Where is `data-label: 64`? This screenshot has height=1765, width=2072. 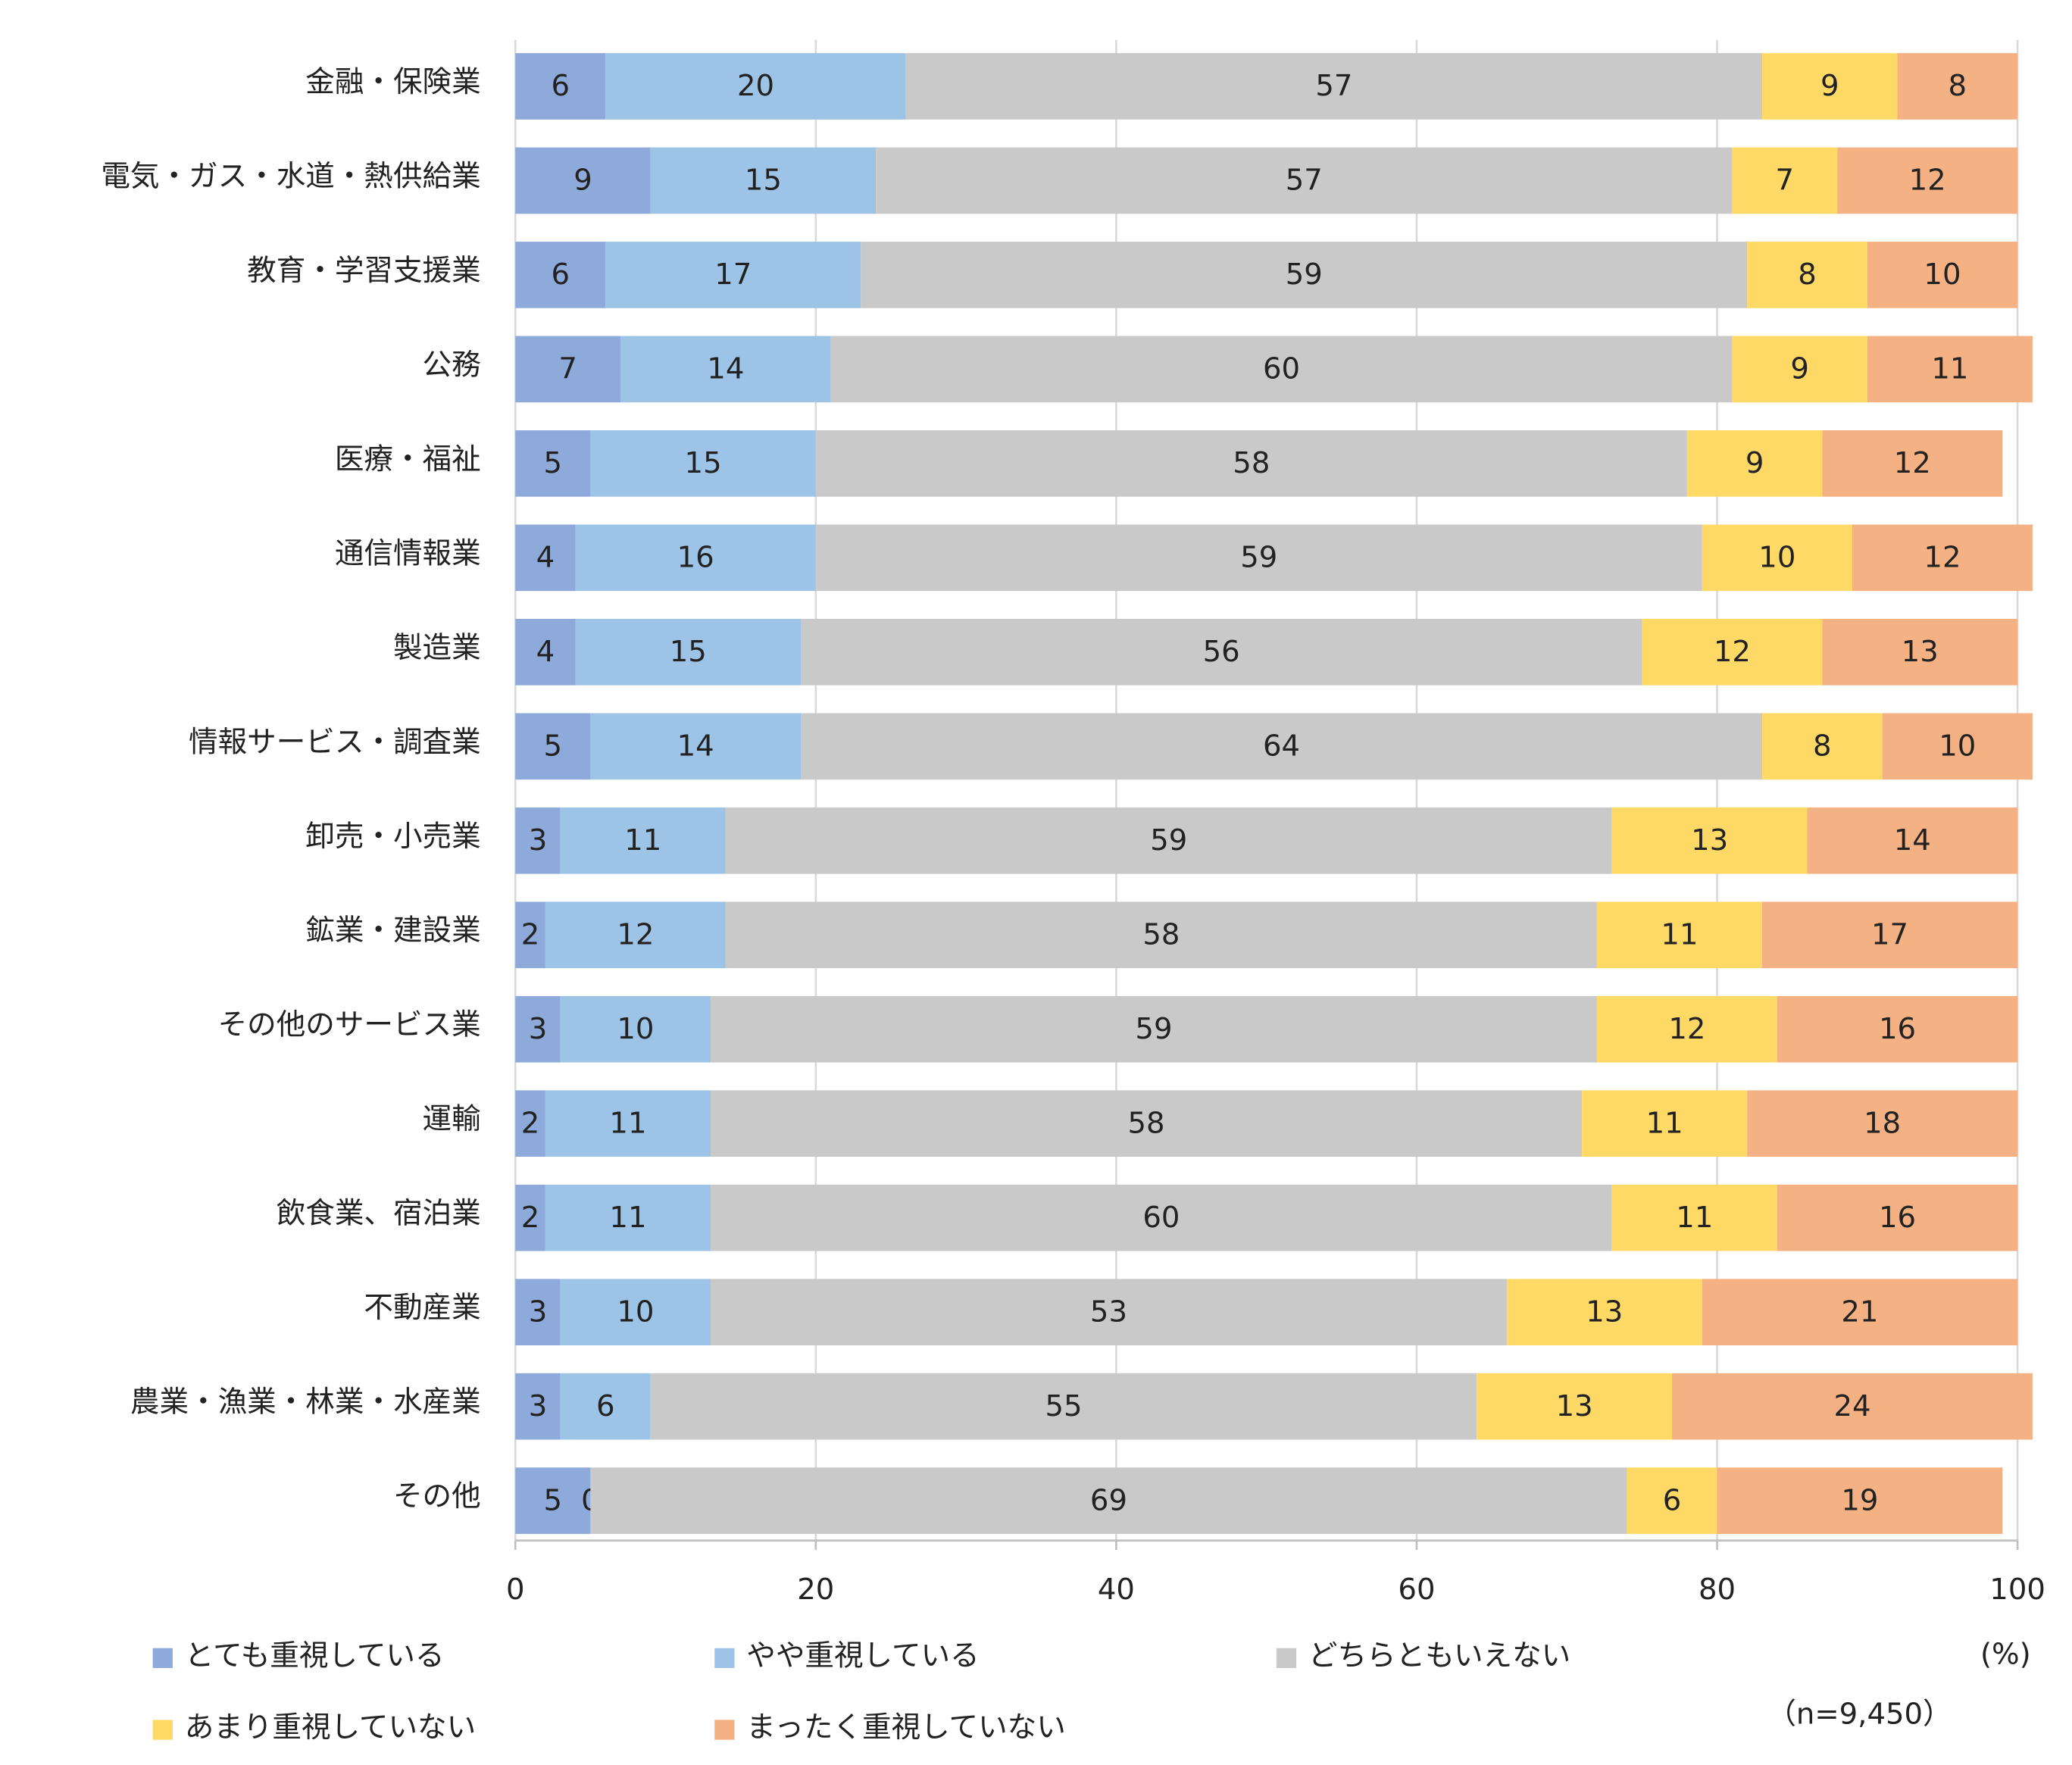
data-label: 64 is located at coordinates (1281, 746).